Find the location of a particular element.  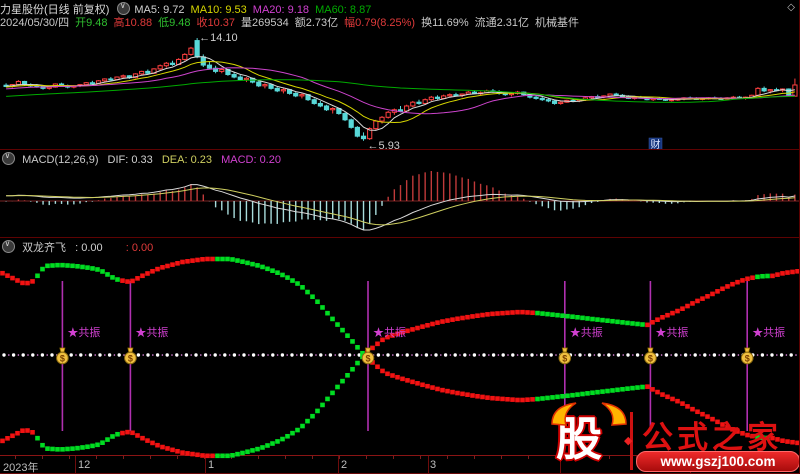

axis-label: 2 is located at coordinates (344, 465).